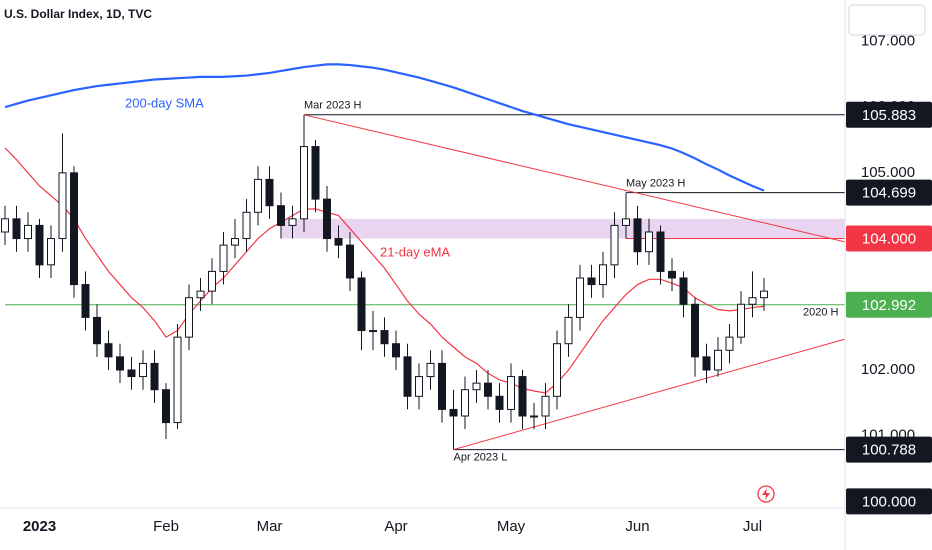 The image size is (932, 550). I want to click on price-badge-label: 102.992, so click(889, 305).